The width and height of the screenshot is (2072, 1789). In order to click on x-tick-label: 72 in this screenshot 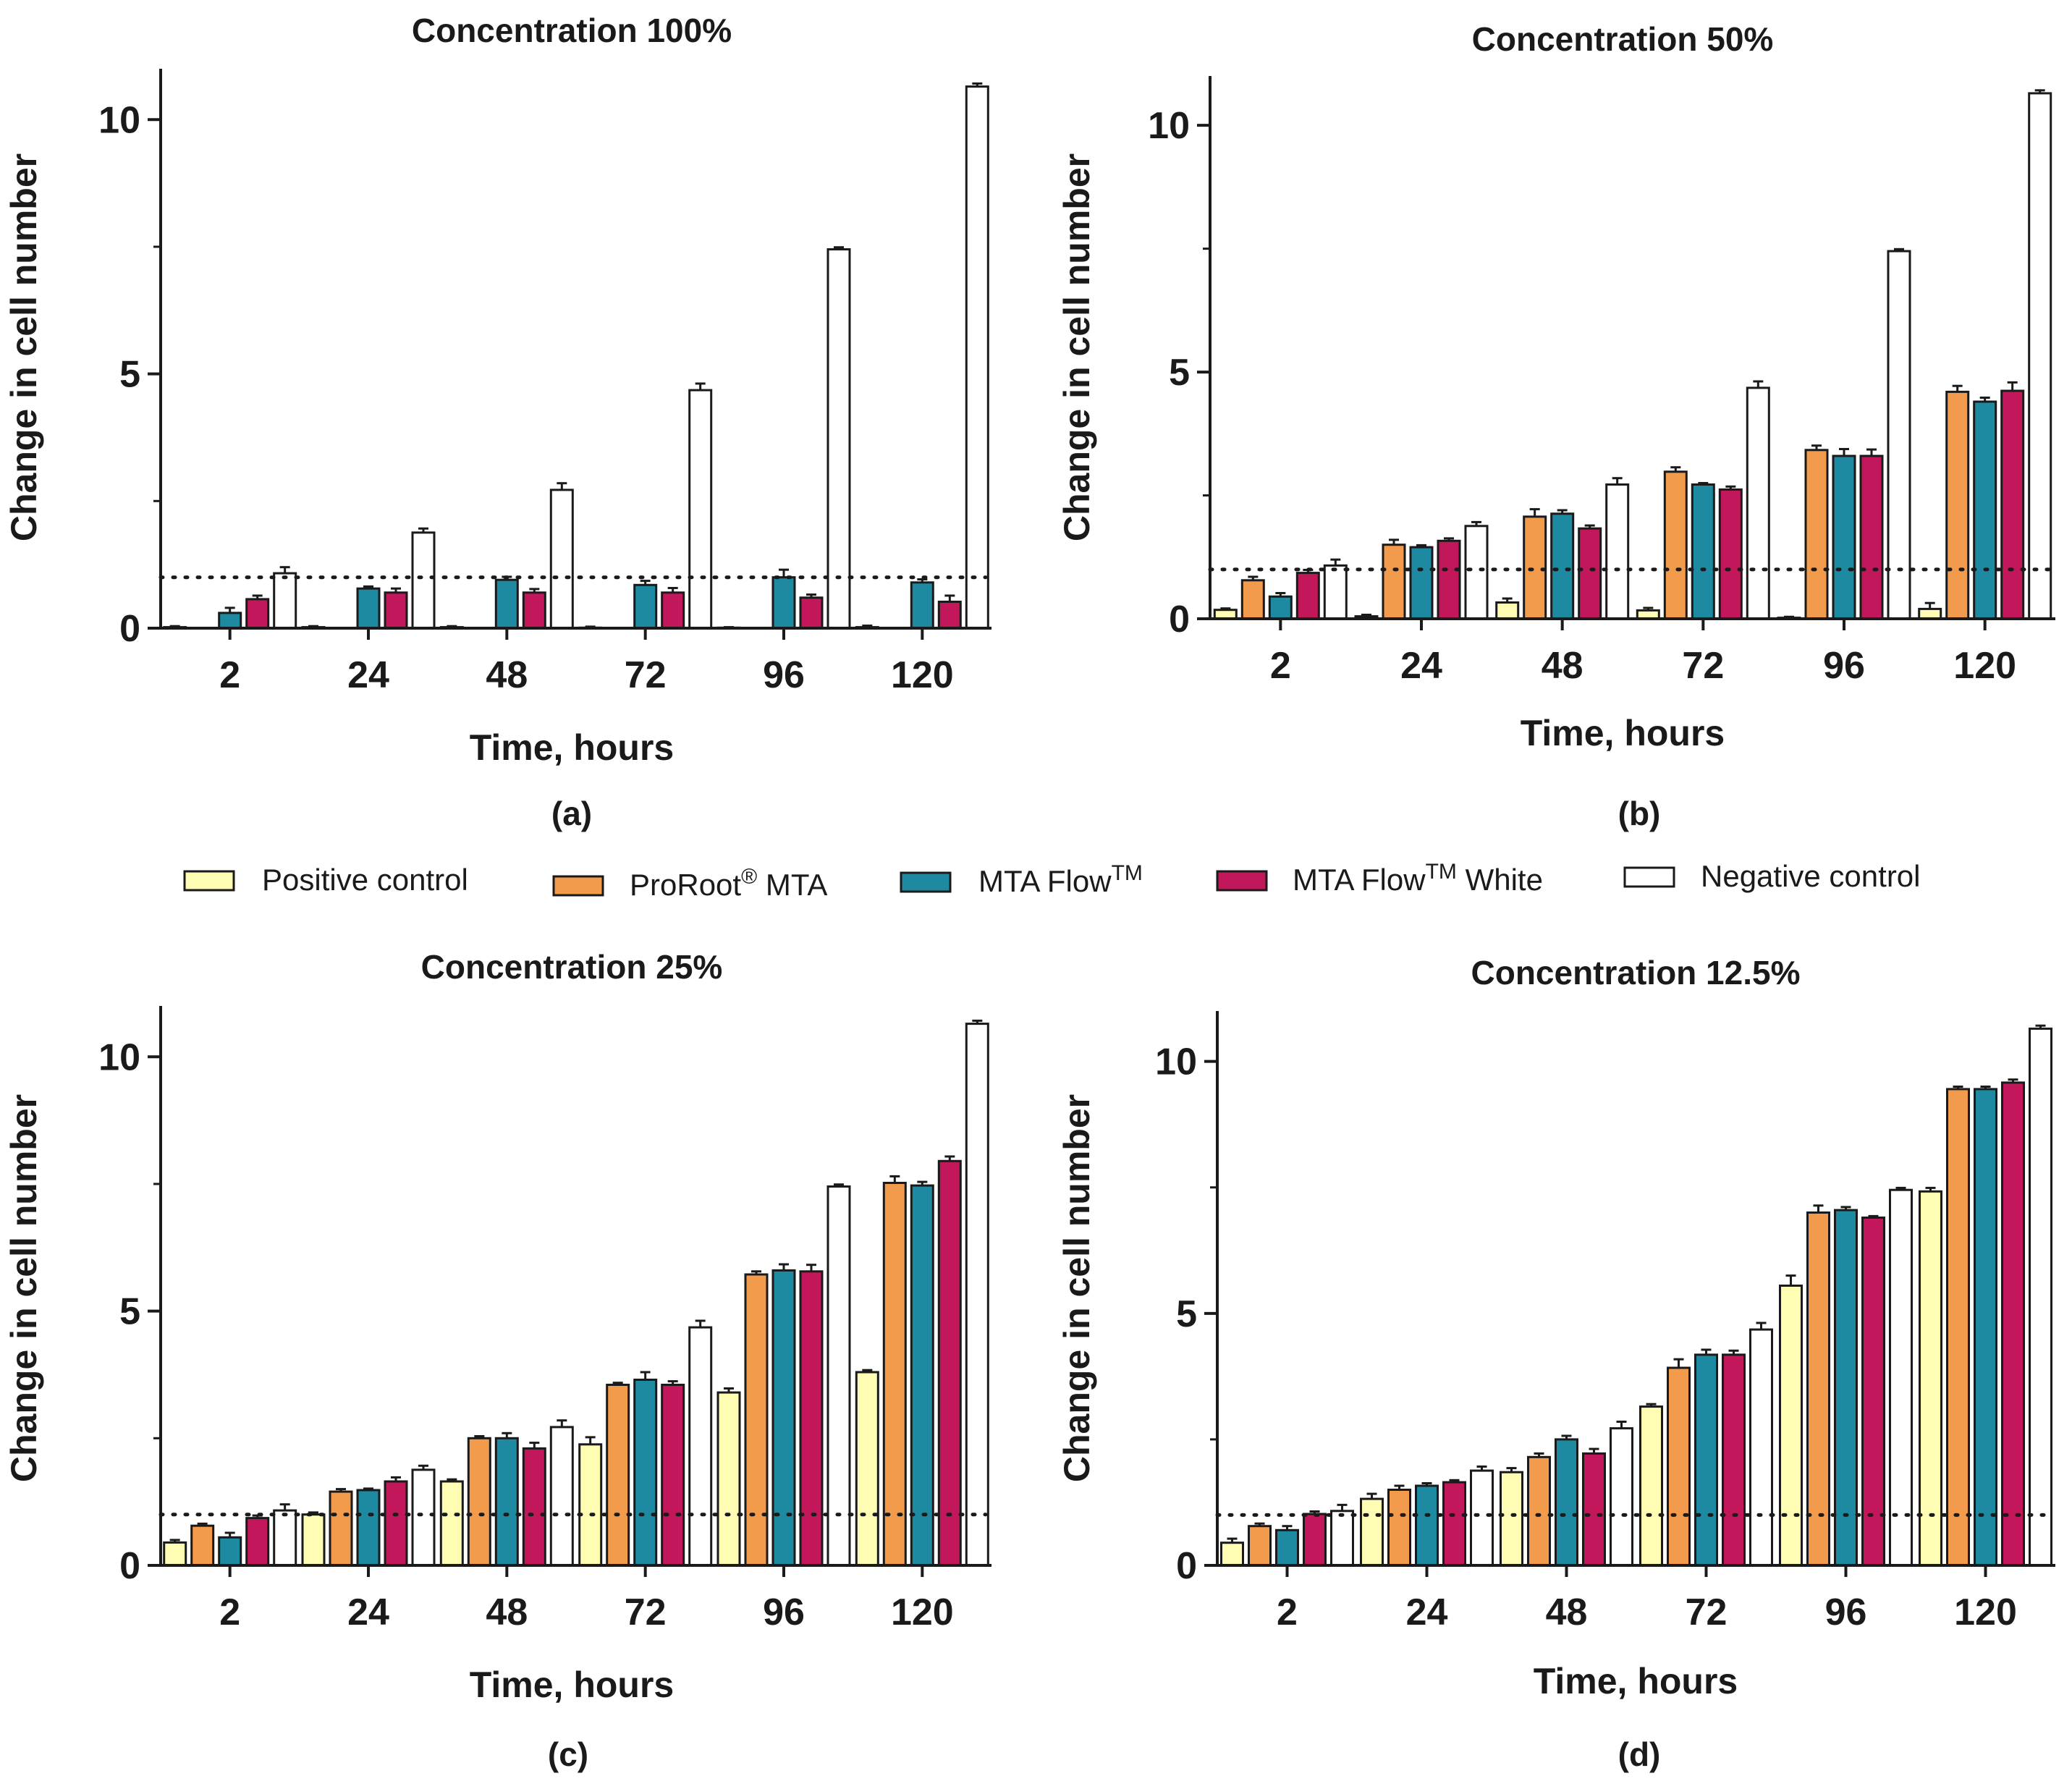, I will do `click(646, 1612)`.